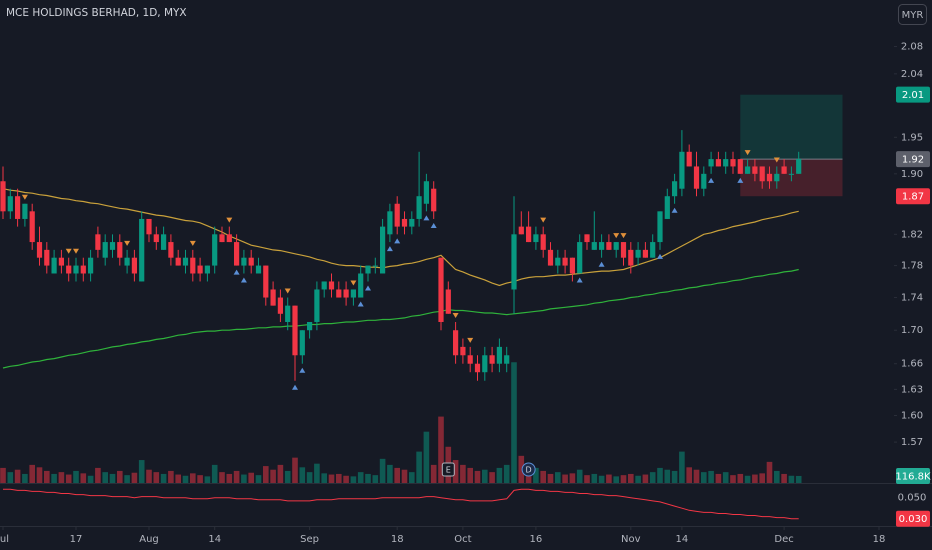  Describe the element at coordinates (4, 539) in the screenshot. I see `x-tick-label: Jul` at that location.